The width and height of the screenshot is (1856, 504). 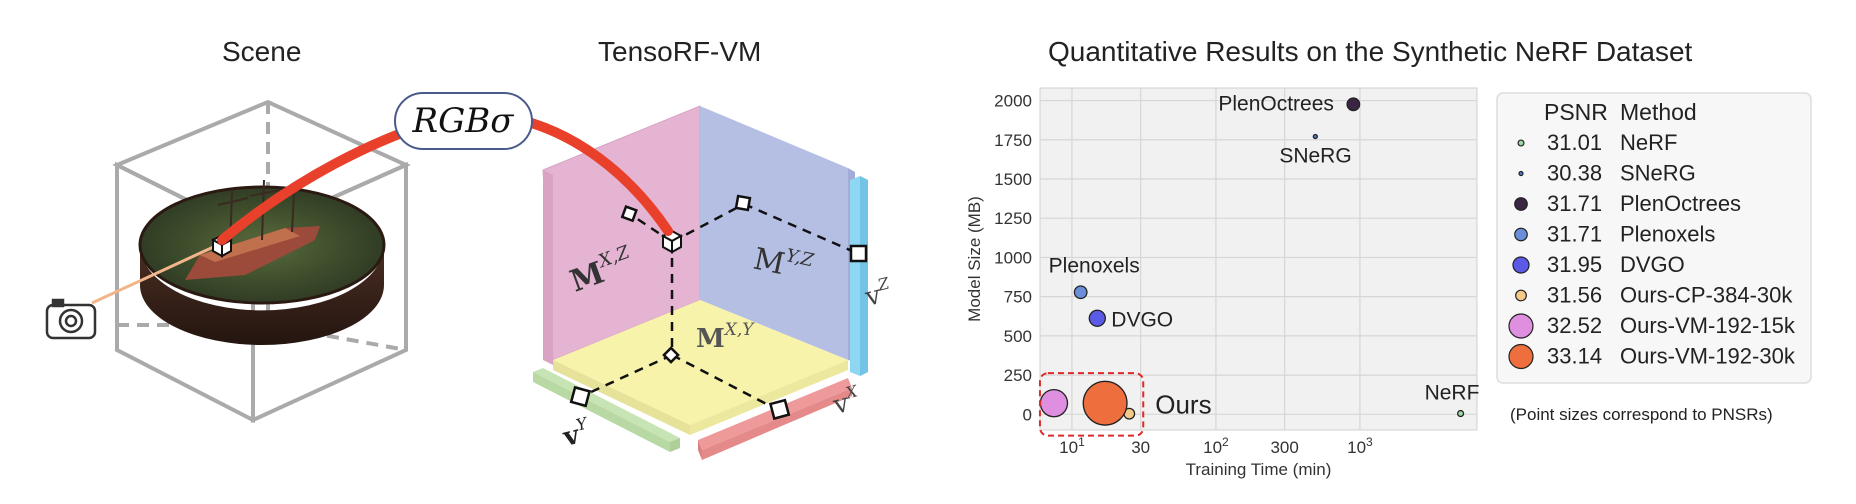 What do you see at coordinates (1054, 403) in the screenshot?
I see `point-ours-vm-192-15k` at bounding box center [1054, 403].